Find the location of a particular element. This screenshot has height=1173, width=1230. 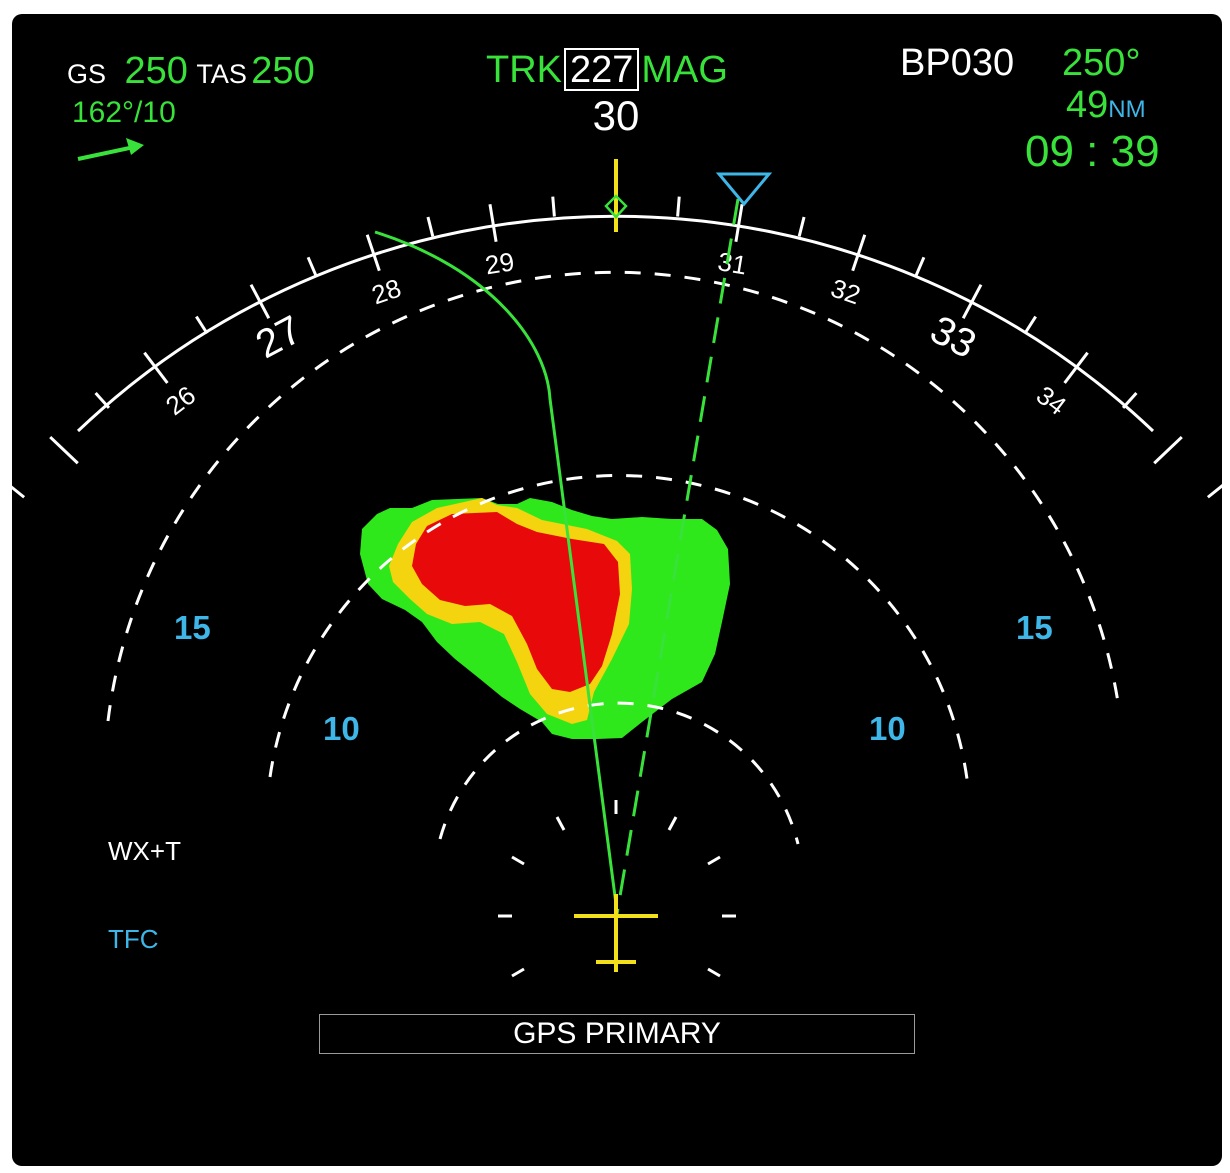

distance-unit: NM is located at coordinates (1127, 109).